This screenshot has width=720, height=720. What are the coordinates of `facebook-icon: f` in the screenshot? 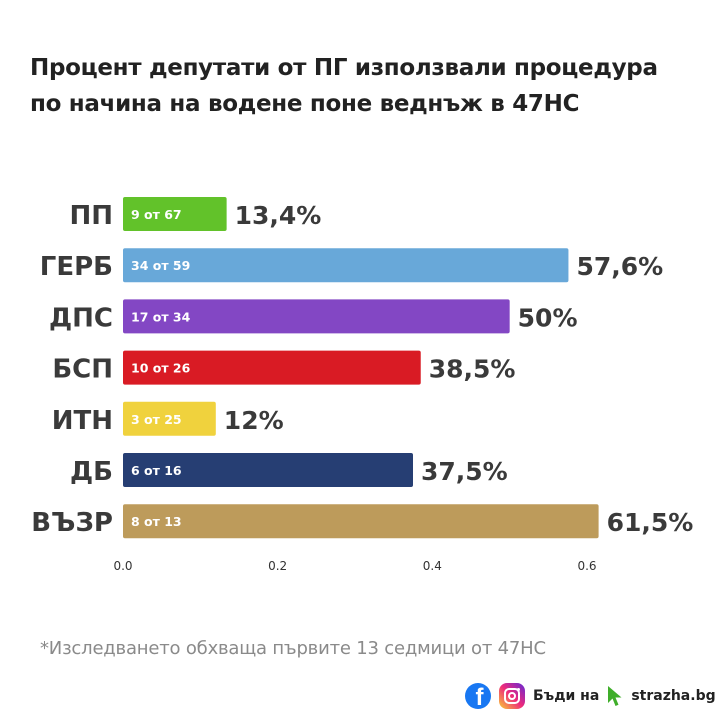 It's located at (478, 696).